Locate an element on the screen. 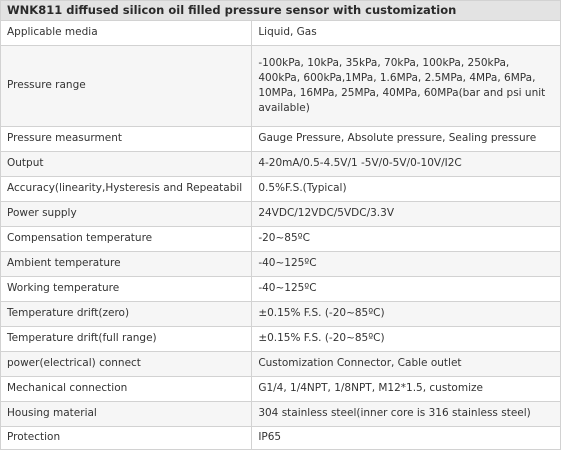 This screenshot has width=563, height=450. spec-label: Temperature drift(zero) is located at coordinates (126, 314).